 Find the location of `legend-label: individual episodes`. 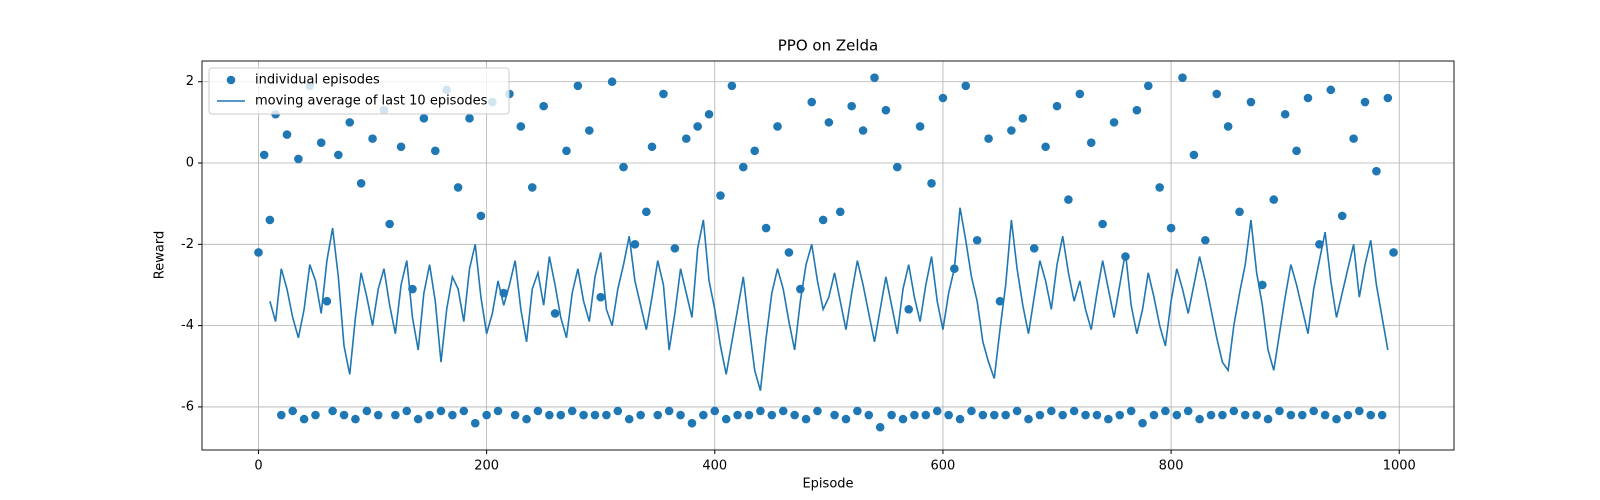

legend-label: individual episodes is located at coordinates (317, 80).